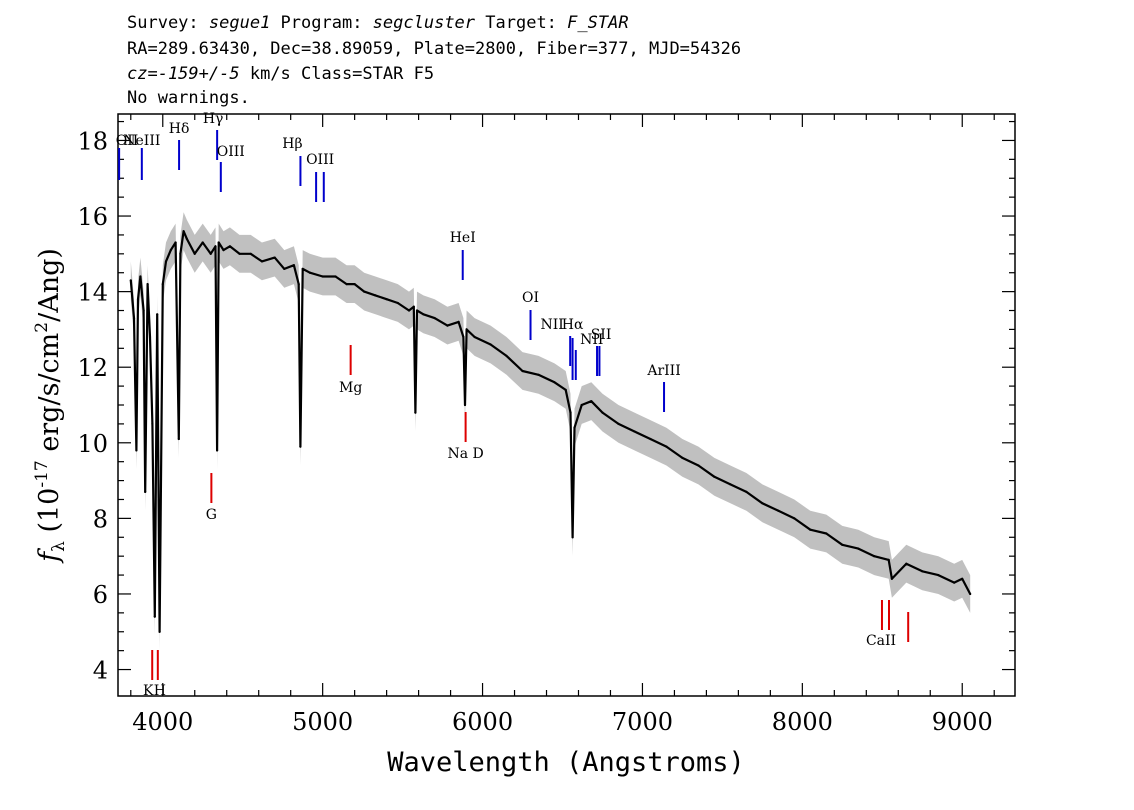 This screenshot has height=810, width=1134. Describe the element at coordinates (100, 595) in the screenshot. I see `y-tick-label: 6` at that location.